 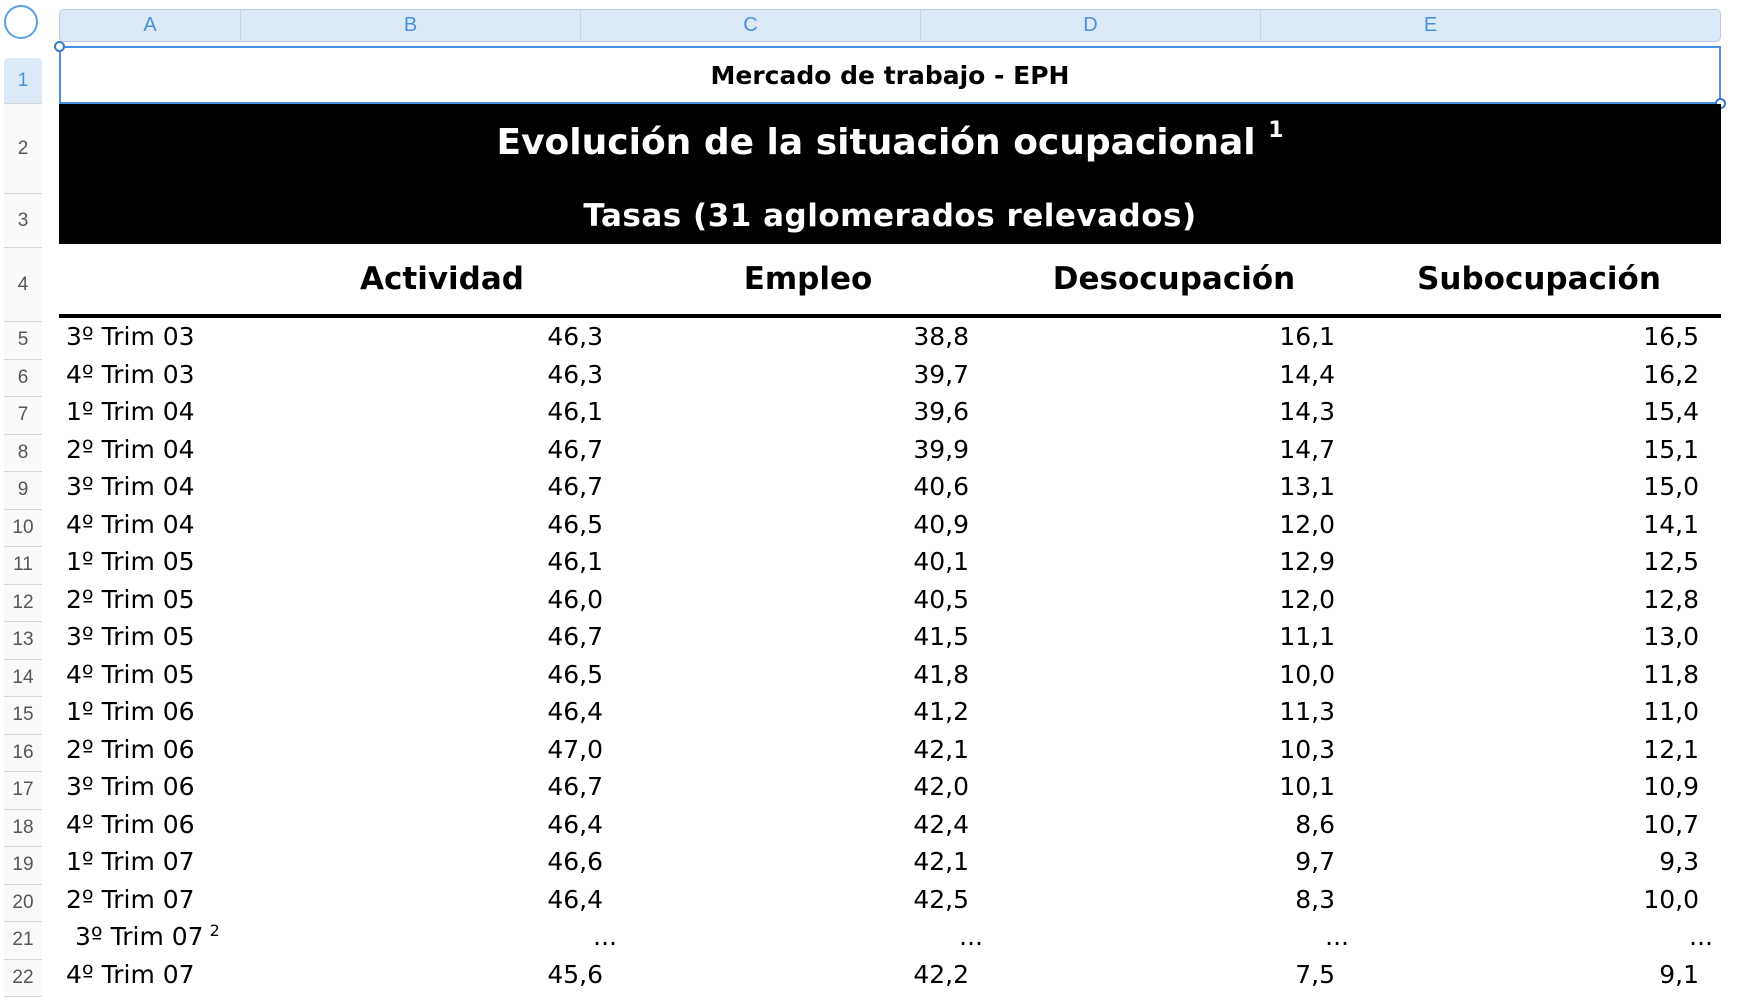 I want to click on row-header-17: 17, so click(x=23, y=791).